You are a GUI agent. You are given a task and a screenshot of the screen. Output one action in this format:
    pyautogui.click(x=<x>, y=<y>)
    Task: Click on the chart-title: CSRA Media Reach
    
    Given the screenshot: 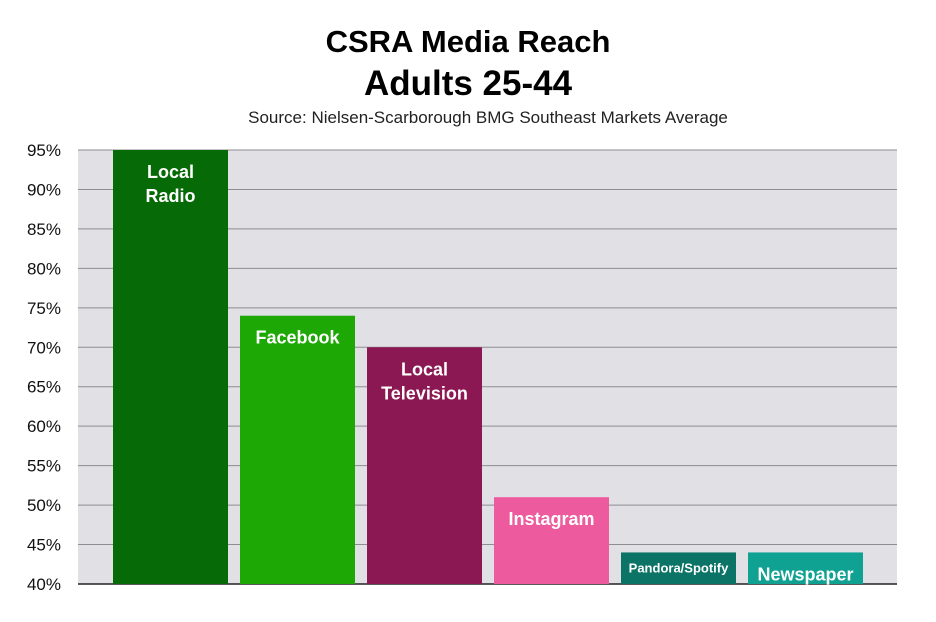 What is the action you would take?
    pyautogui.click(x=468, y=41)
    